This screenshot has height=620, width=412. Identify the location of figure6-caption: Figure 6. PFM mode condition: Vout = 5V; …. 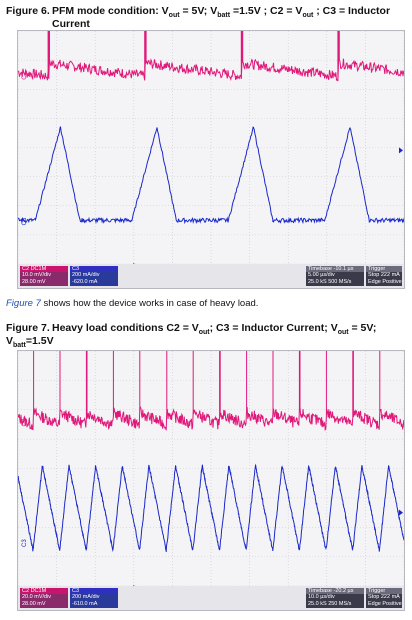
(198, 13).